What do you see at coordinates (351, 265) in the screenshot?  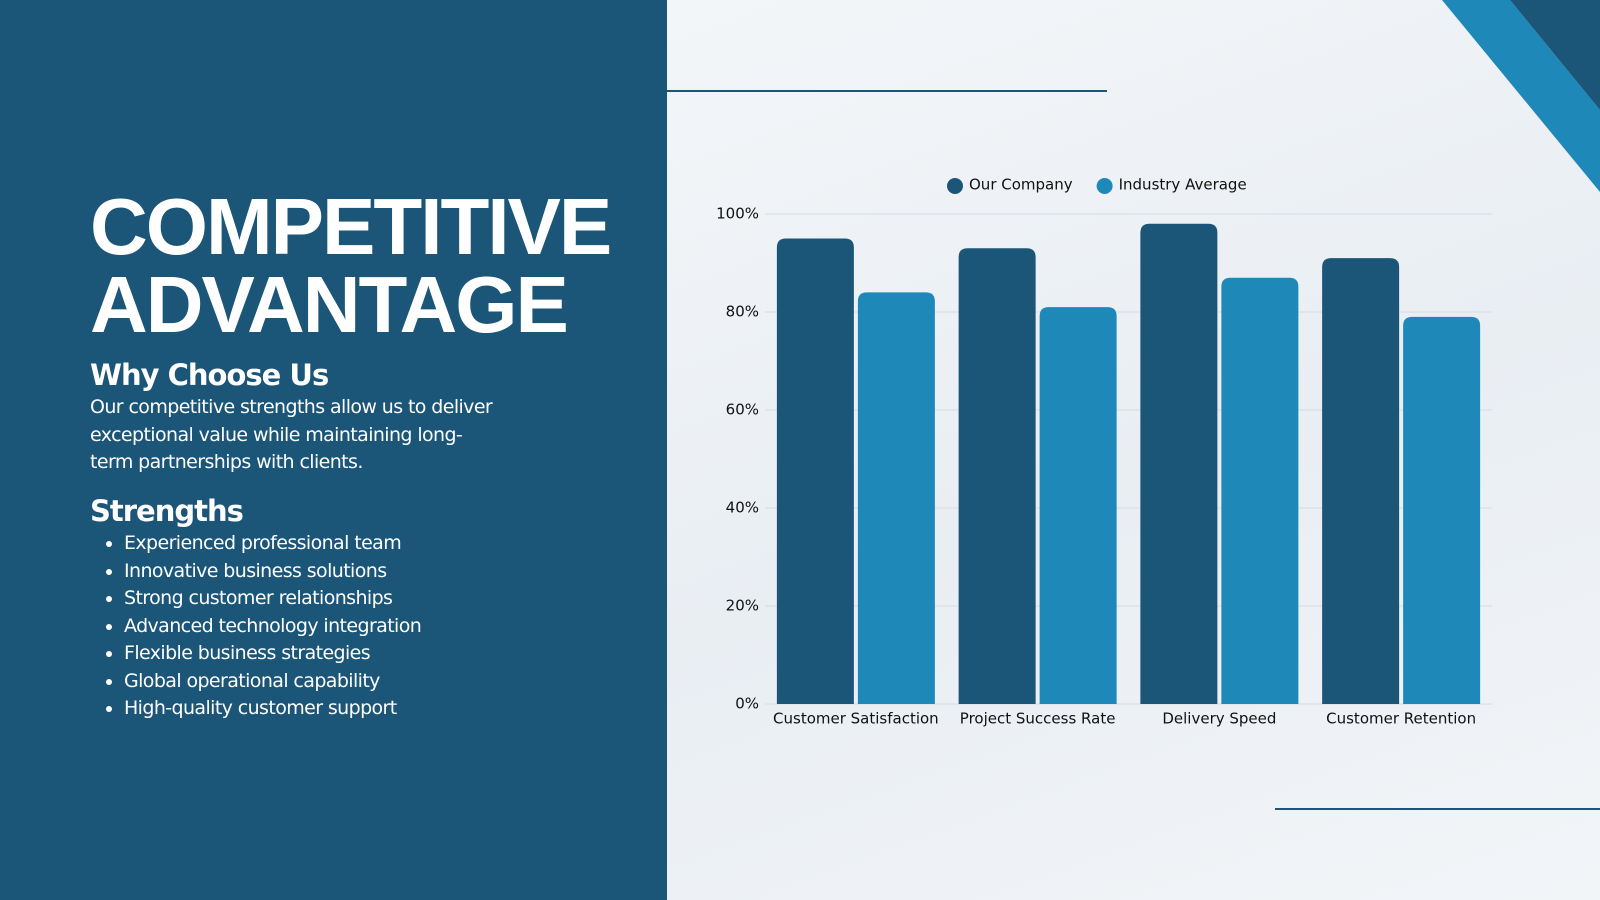 I see `title: COMPETITIVE ADVANTAGE` at bounding box center [351, 265].